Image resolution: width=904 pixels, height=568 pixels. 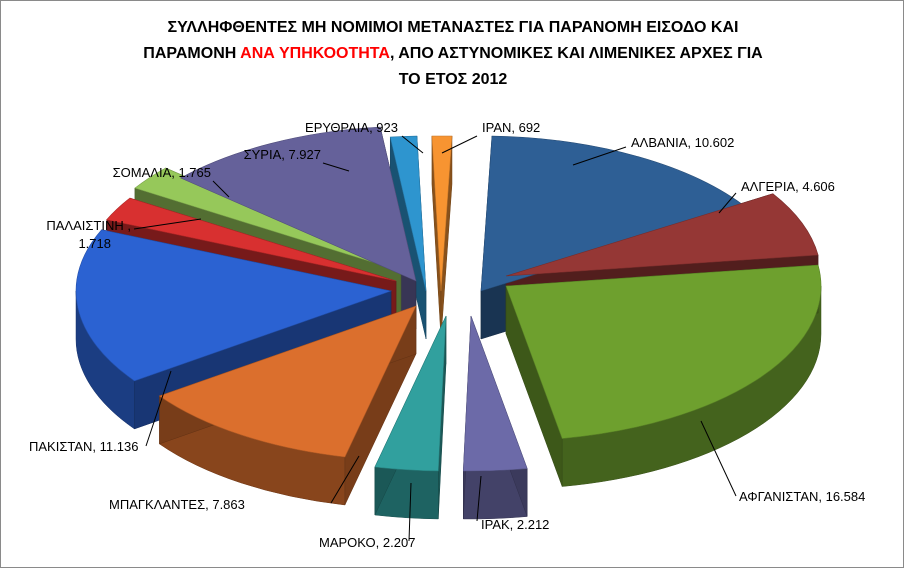 I want to click on data-label-ιραν: ΙΡΑΝ, 692, so click(x=511, y=127).